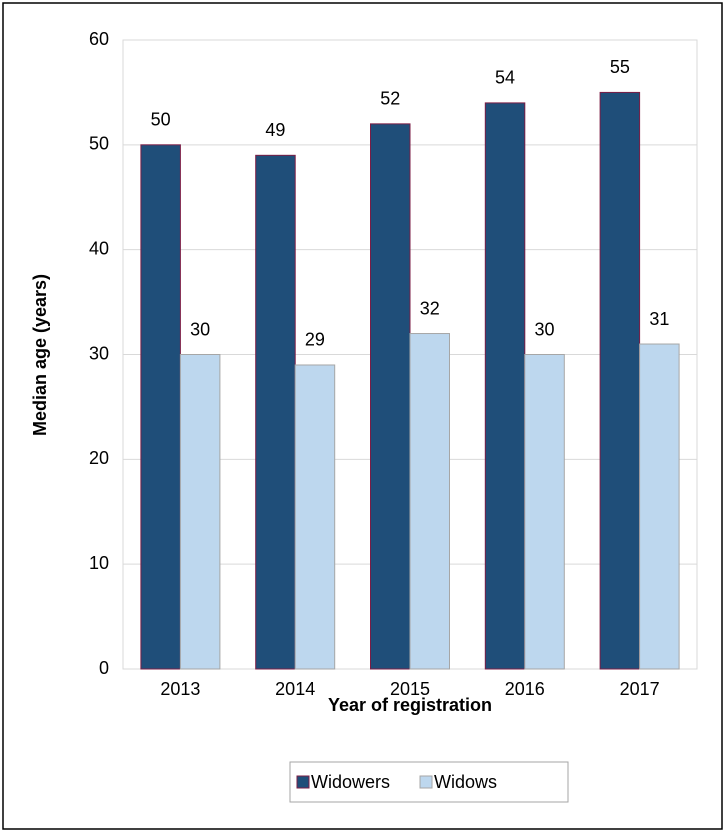  I want to click on y-tick-label: 40, so click(99, 248).